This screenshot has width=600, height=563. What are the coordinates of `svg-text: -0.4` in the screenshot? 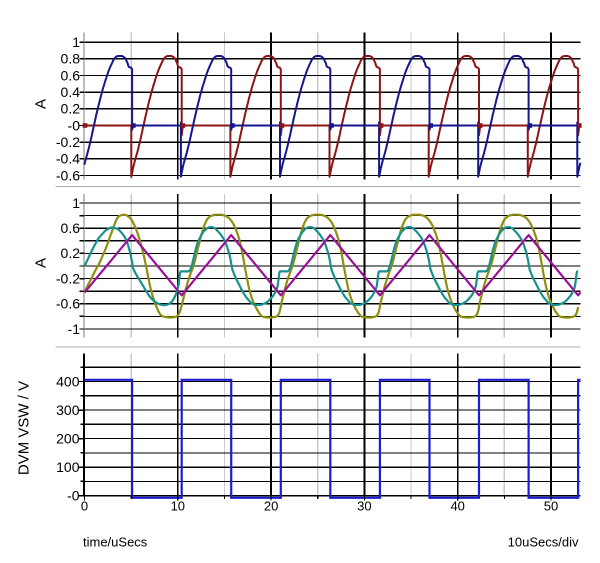 It's located at (68, 159).